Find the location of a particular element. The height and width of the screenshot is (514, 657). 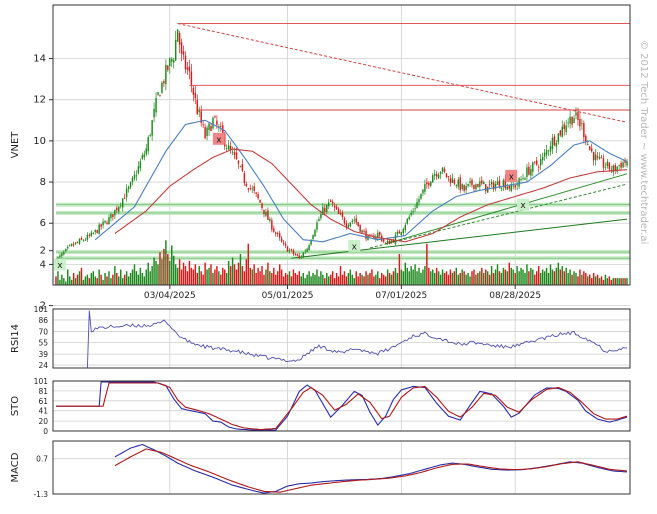

rsi-tick-label: 39 is located at coordinates (43, 354).